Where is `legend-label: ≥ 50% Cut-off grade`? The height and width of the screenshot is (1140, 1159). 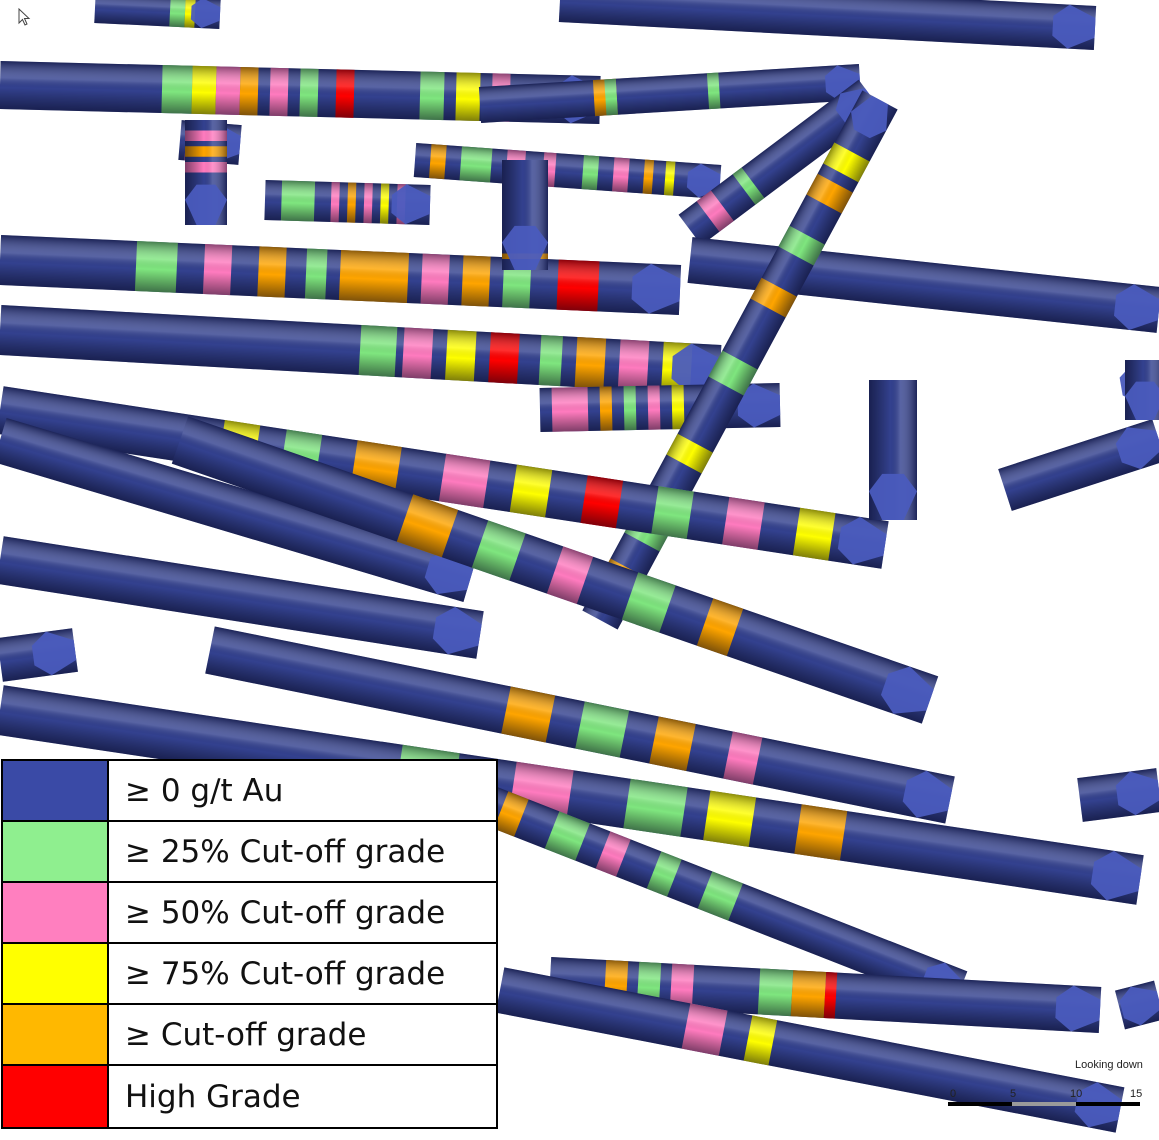
legend-label: ≥ 50% Cut-off grade is located at coordinates (285, 912).